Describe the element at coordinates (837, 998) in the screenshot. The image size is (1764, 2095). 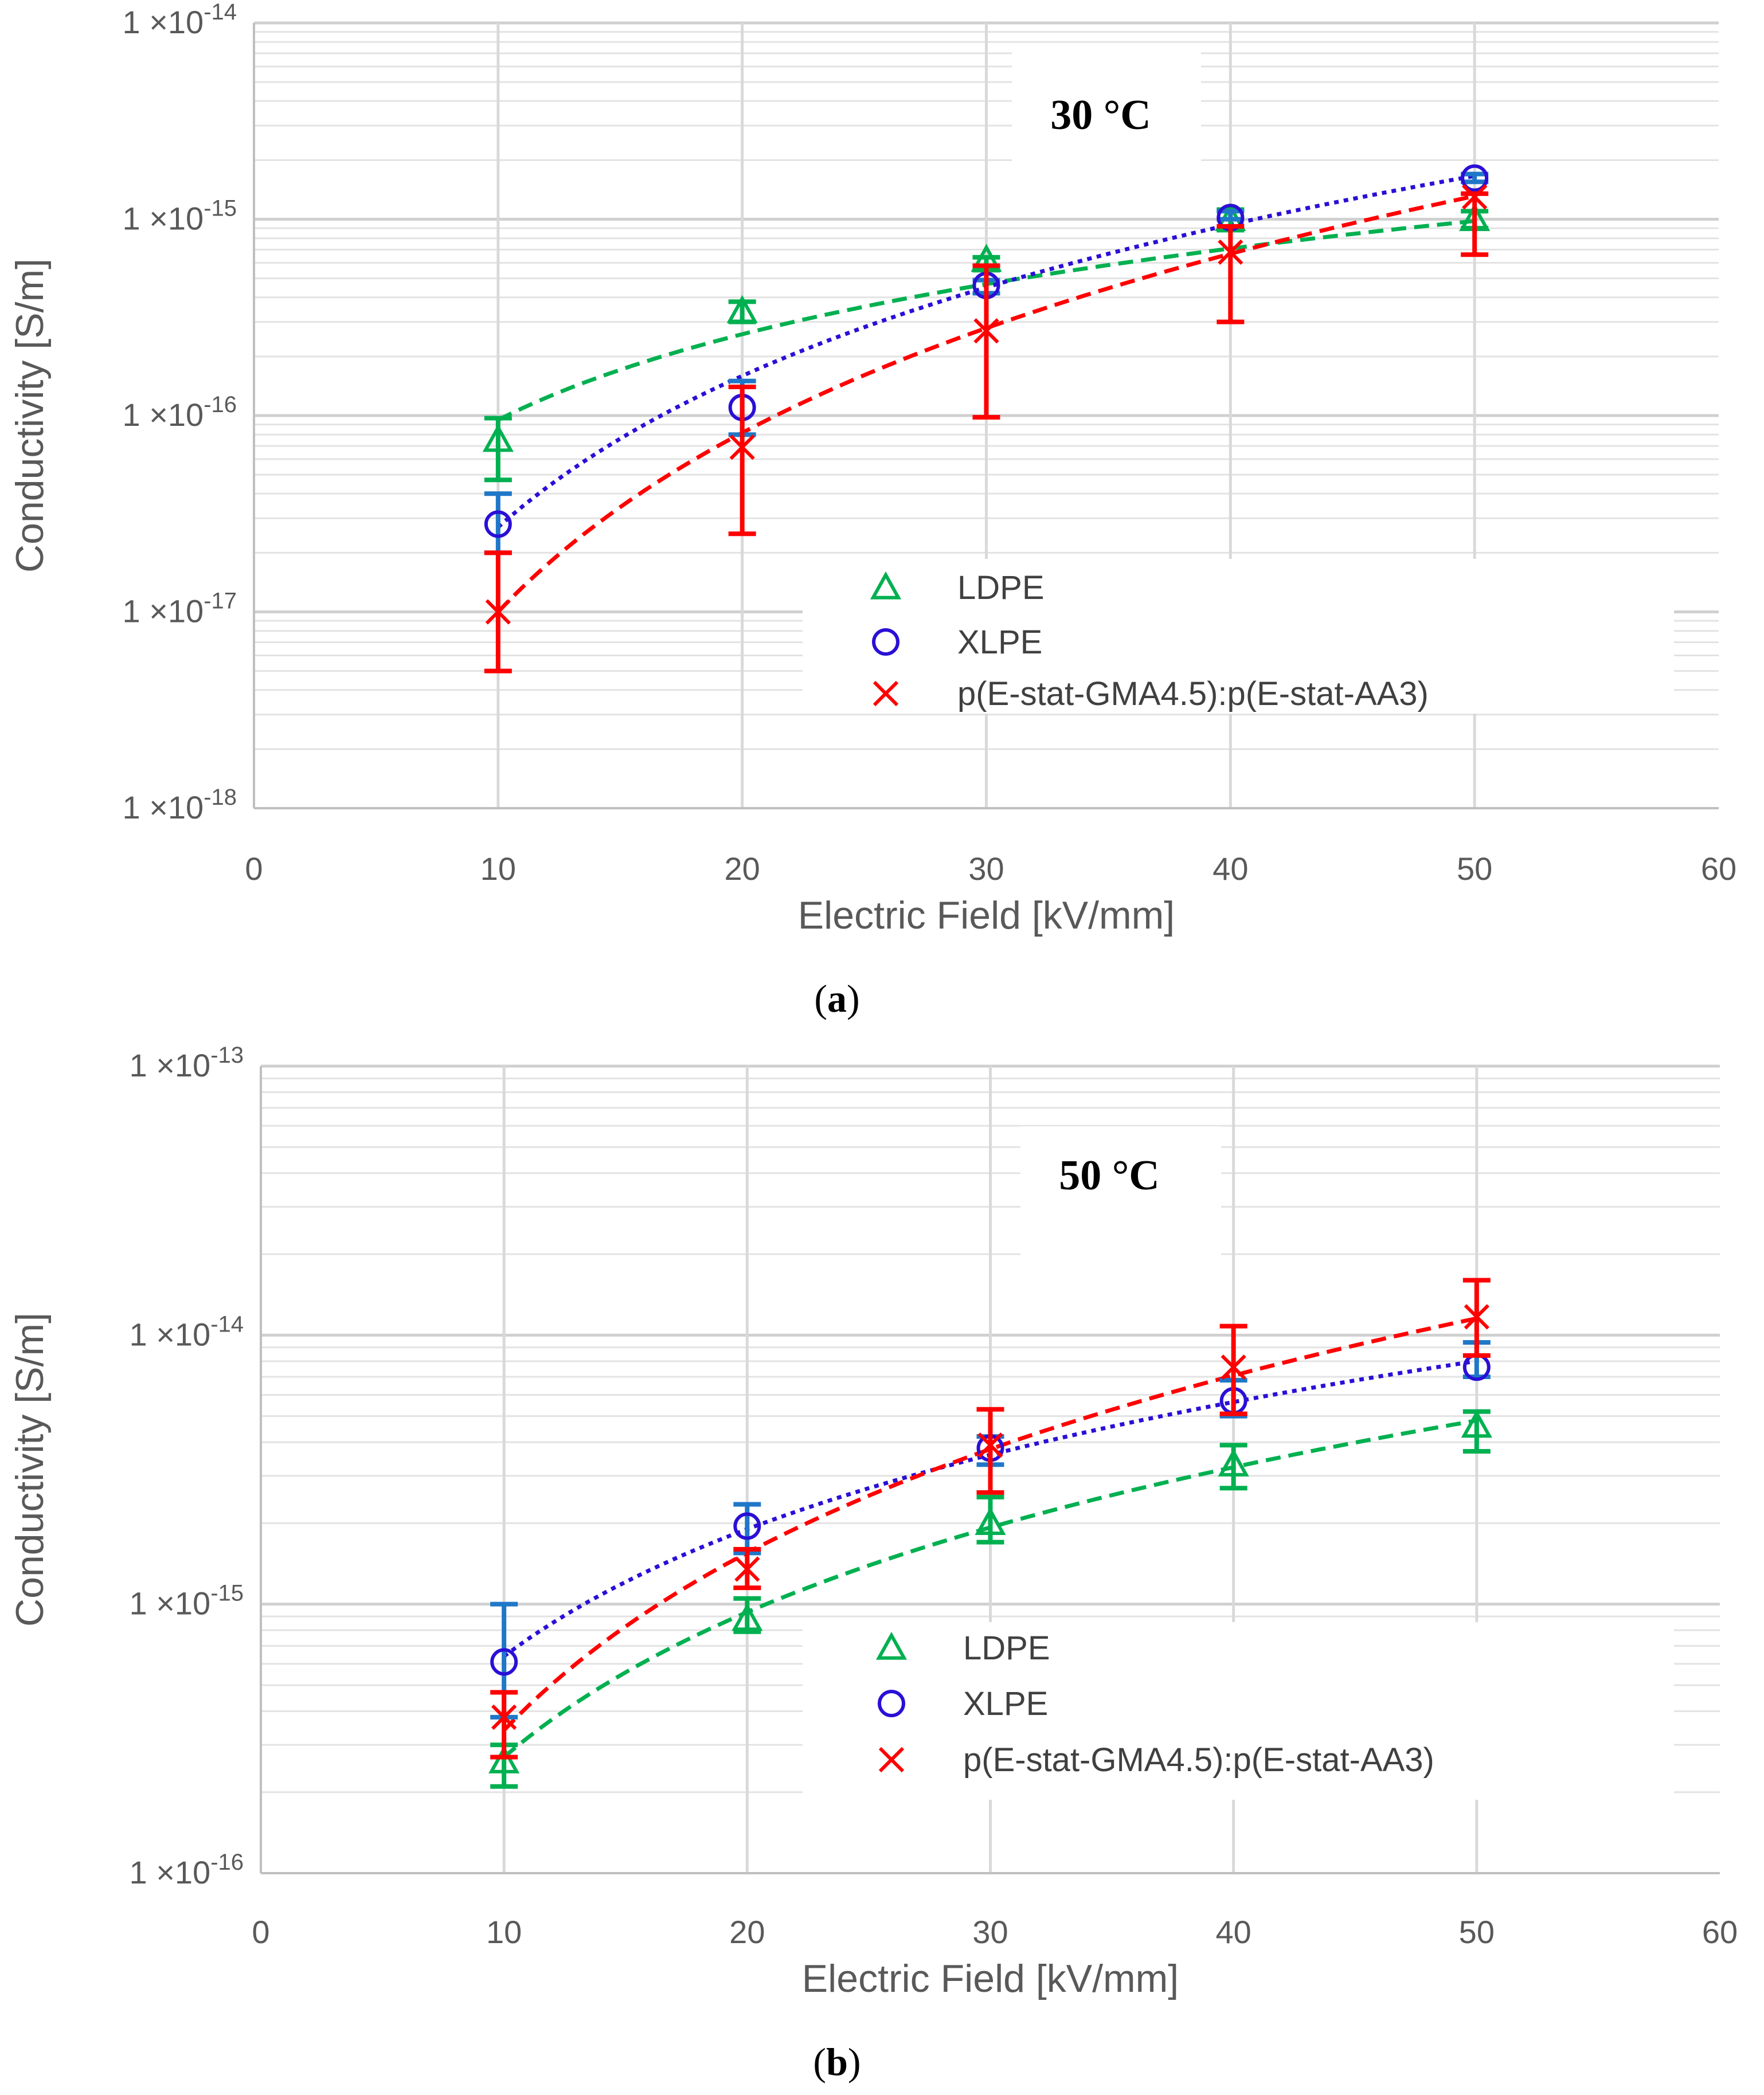
I see `panel-label-letter: a` at that location.